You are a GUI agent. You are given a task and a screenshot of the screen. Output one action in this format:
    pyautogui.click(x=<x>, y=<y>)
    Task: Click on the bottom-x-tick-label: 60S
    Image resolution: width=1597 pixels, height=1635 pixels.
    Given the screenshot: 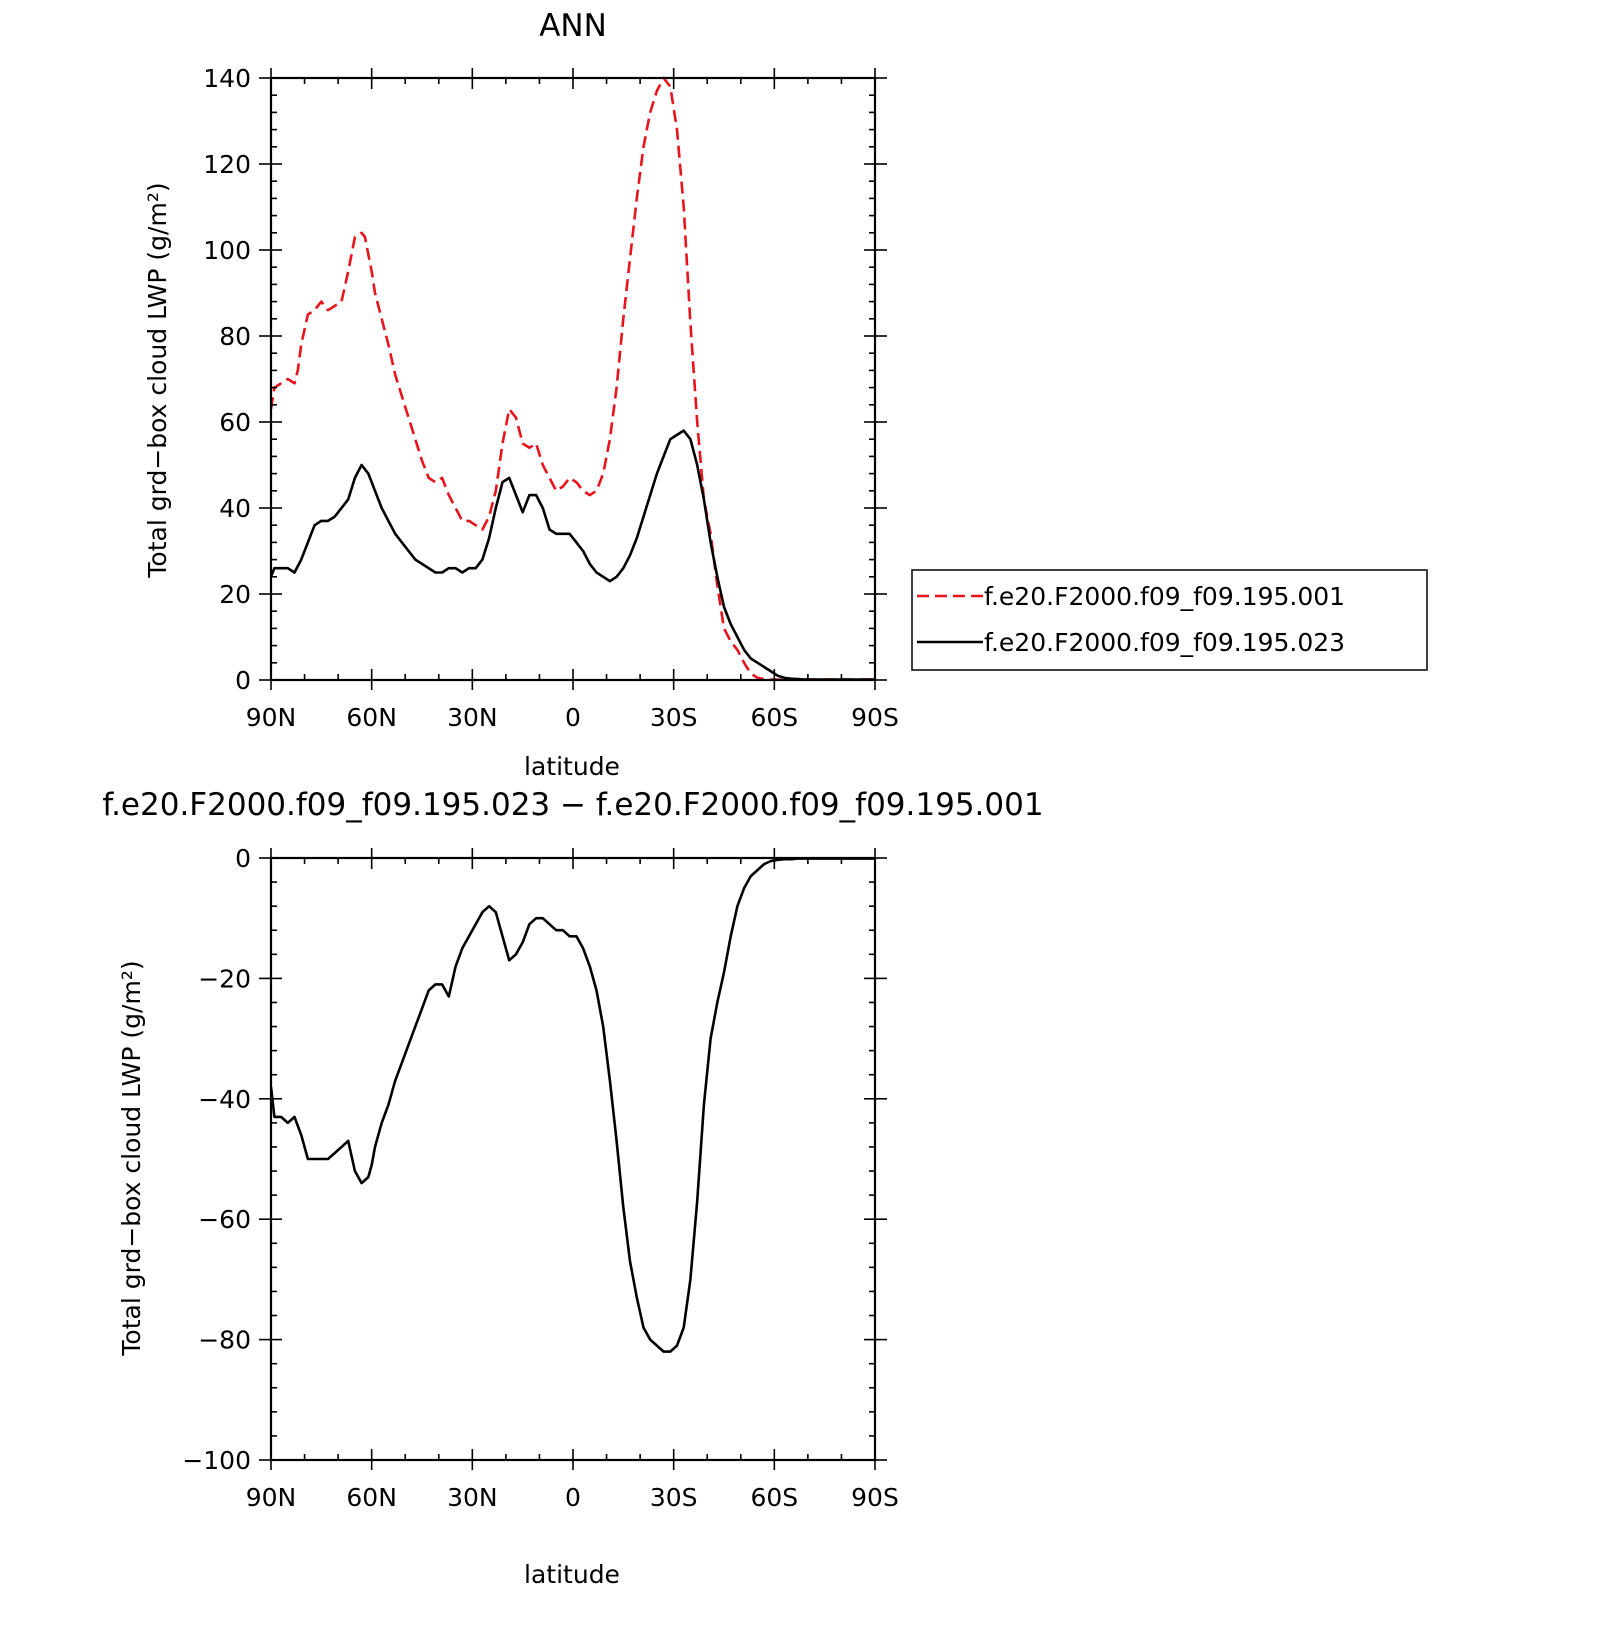 What is the action you would take?
    pyautogui.click(x=774, y=1497)
    